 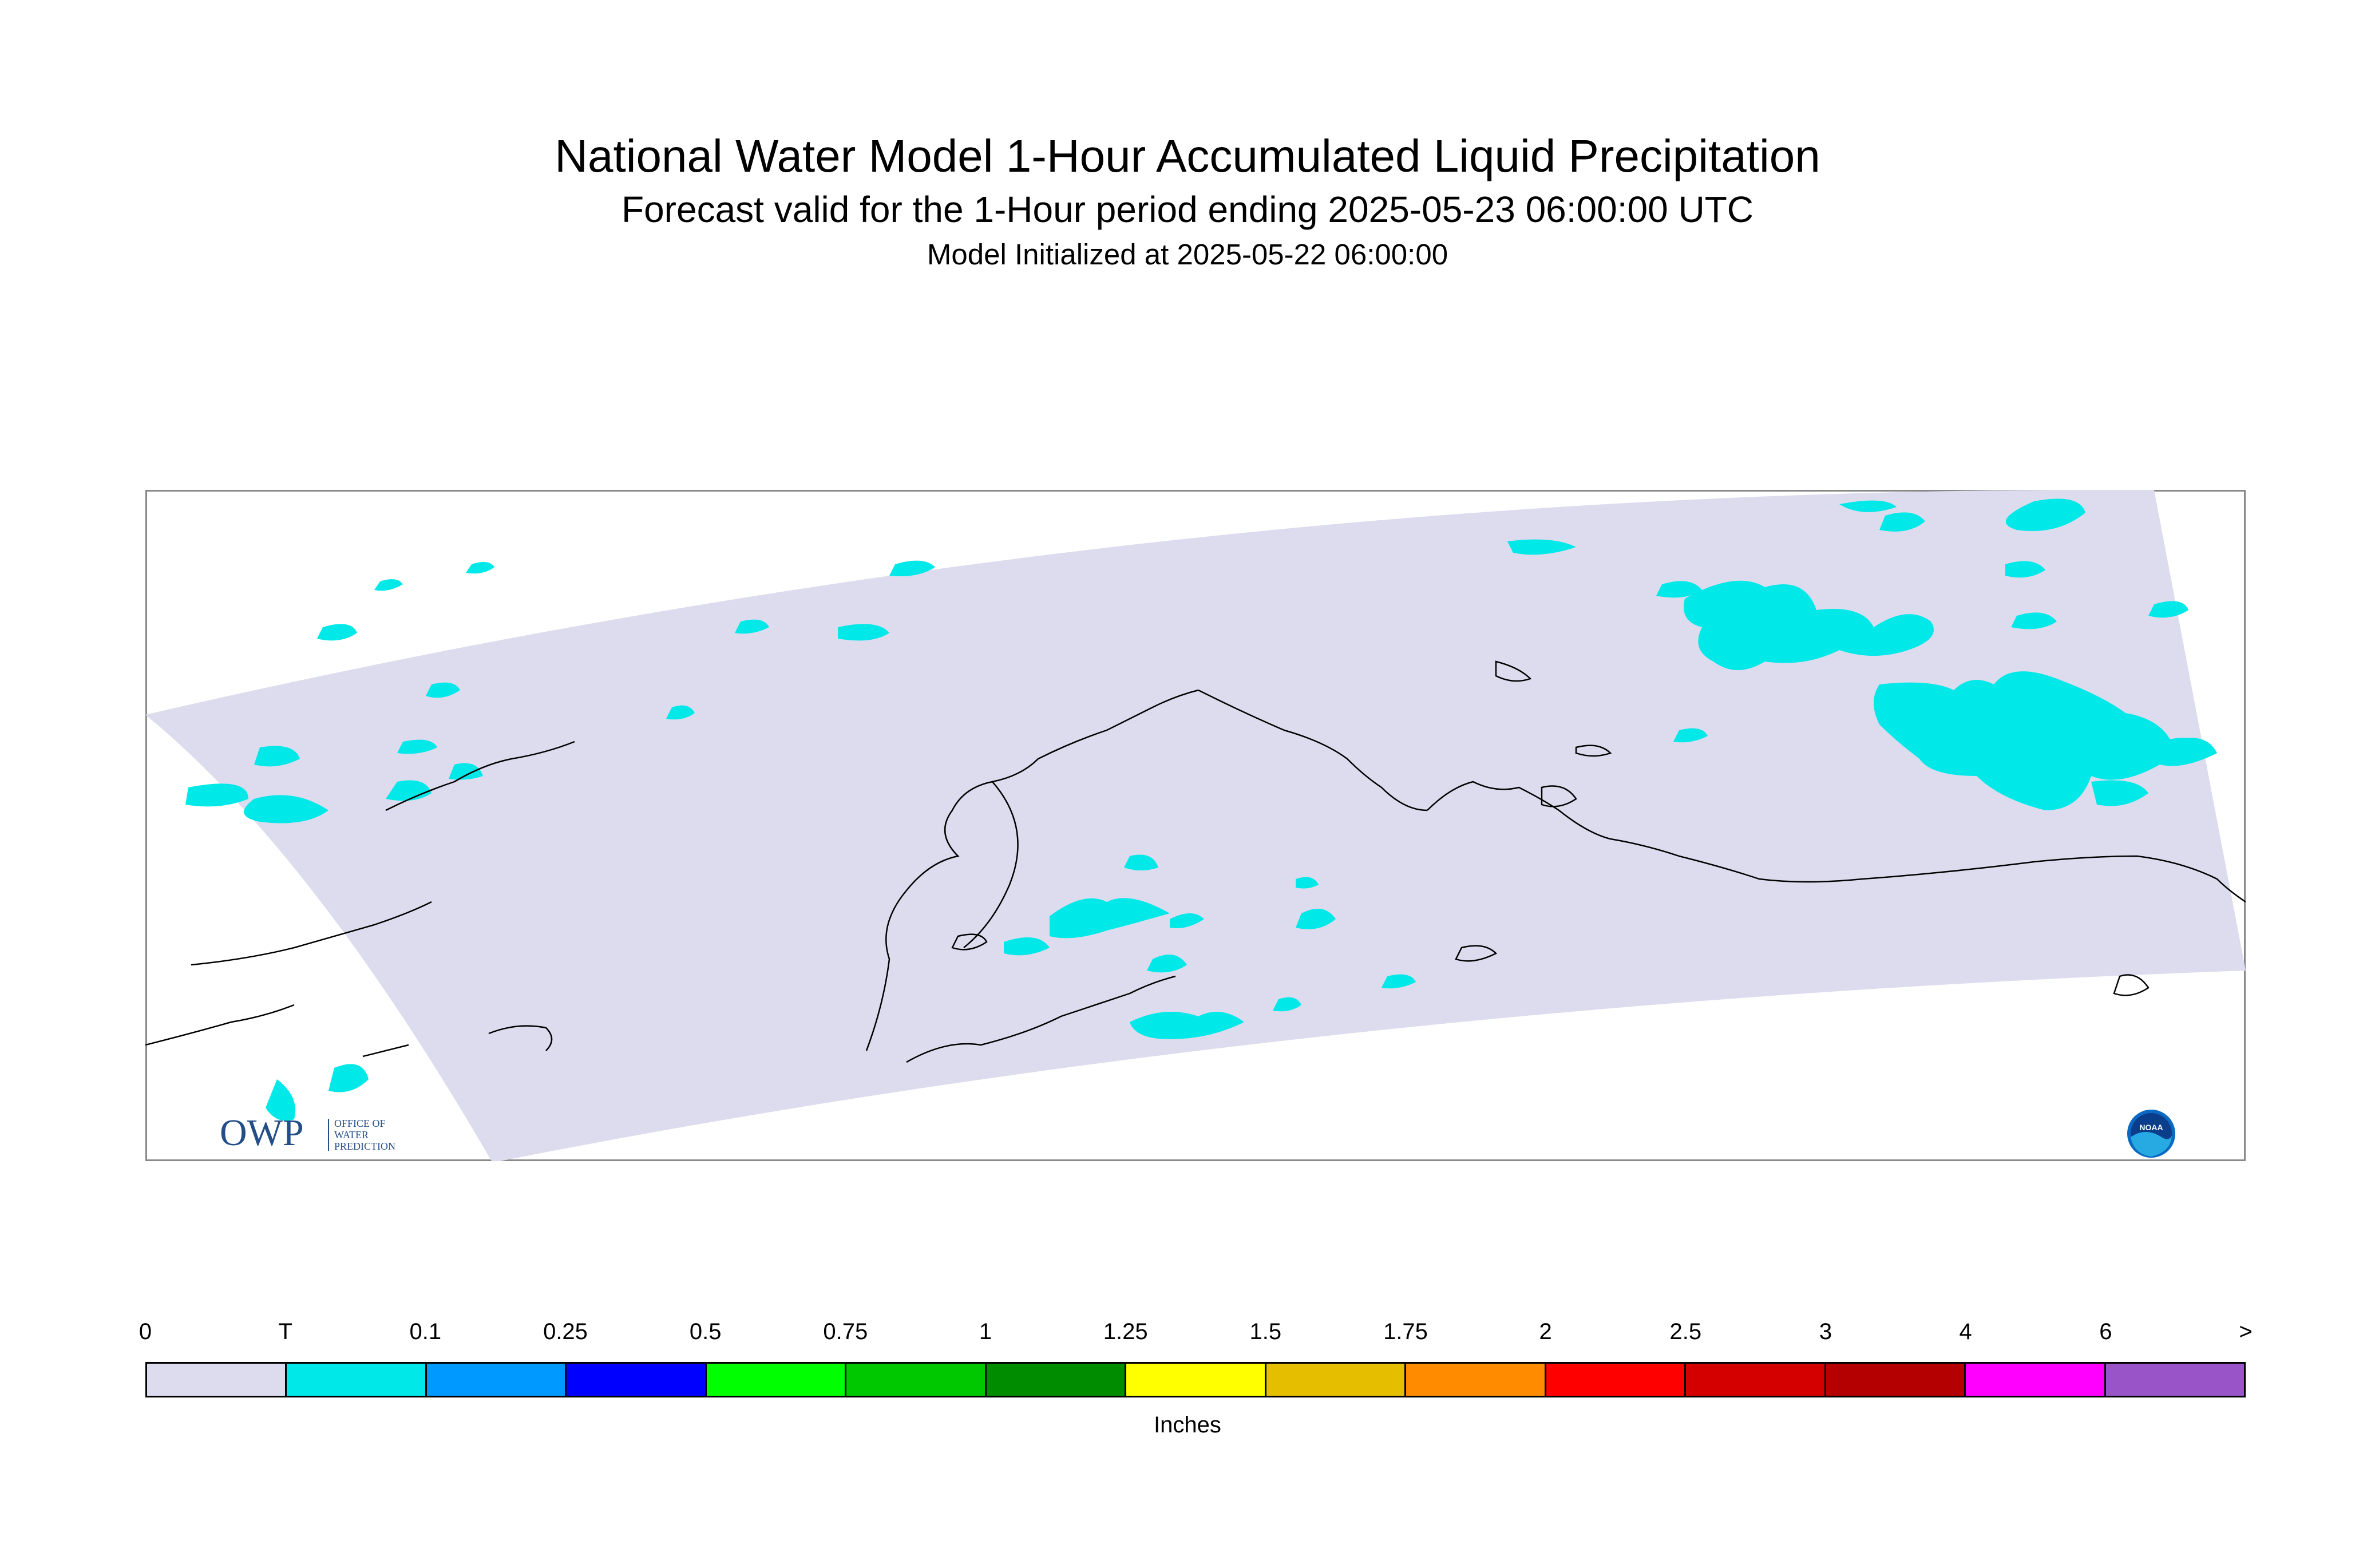 What do you see at coordinates (1266, 1331) in the screenshot?
I see `legend-tick-label: 1.5` at bounding box center [1266, 1331].